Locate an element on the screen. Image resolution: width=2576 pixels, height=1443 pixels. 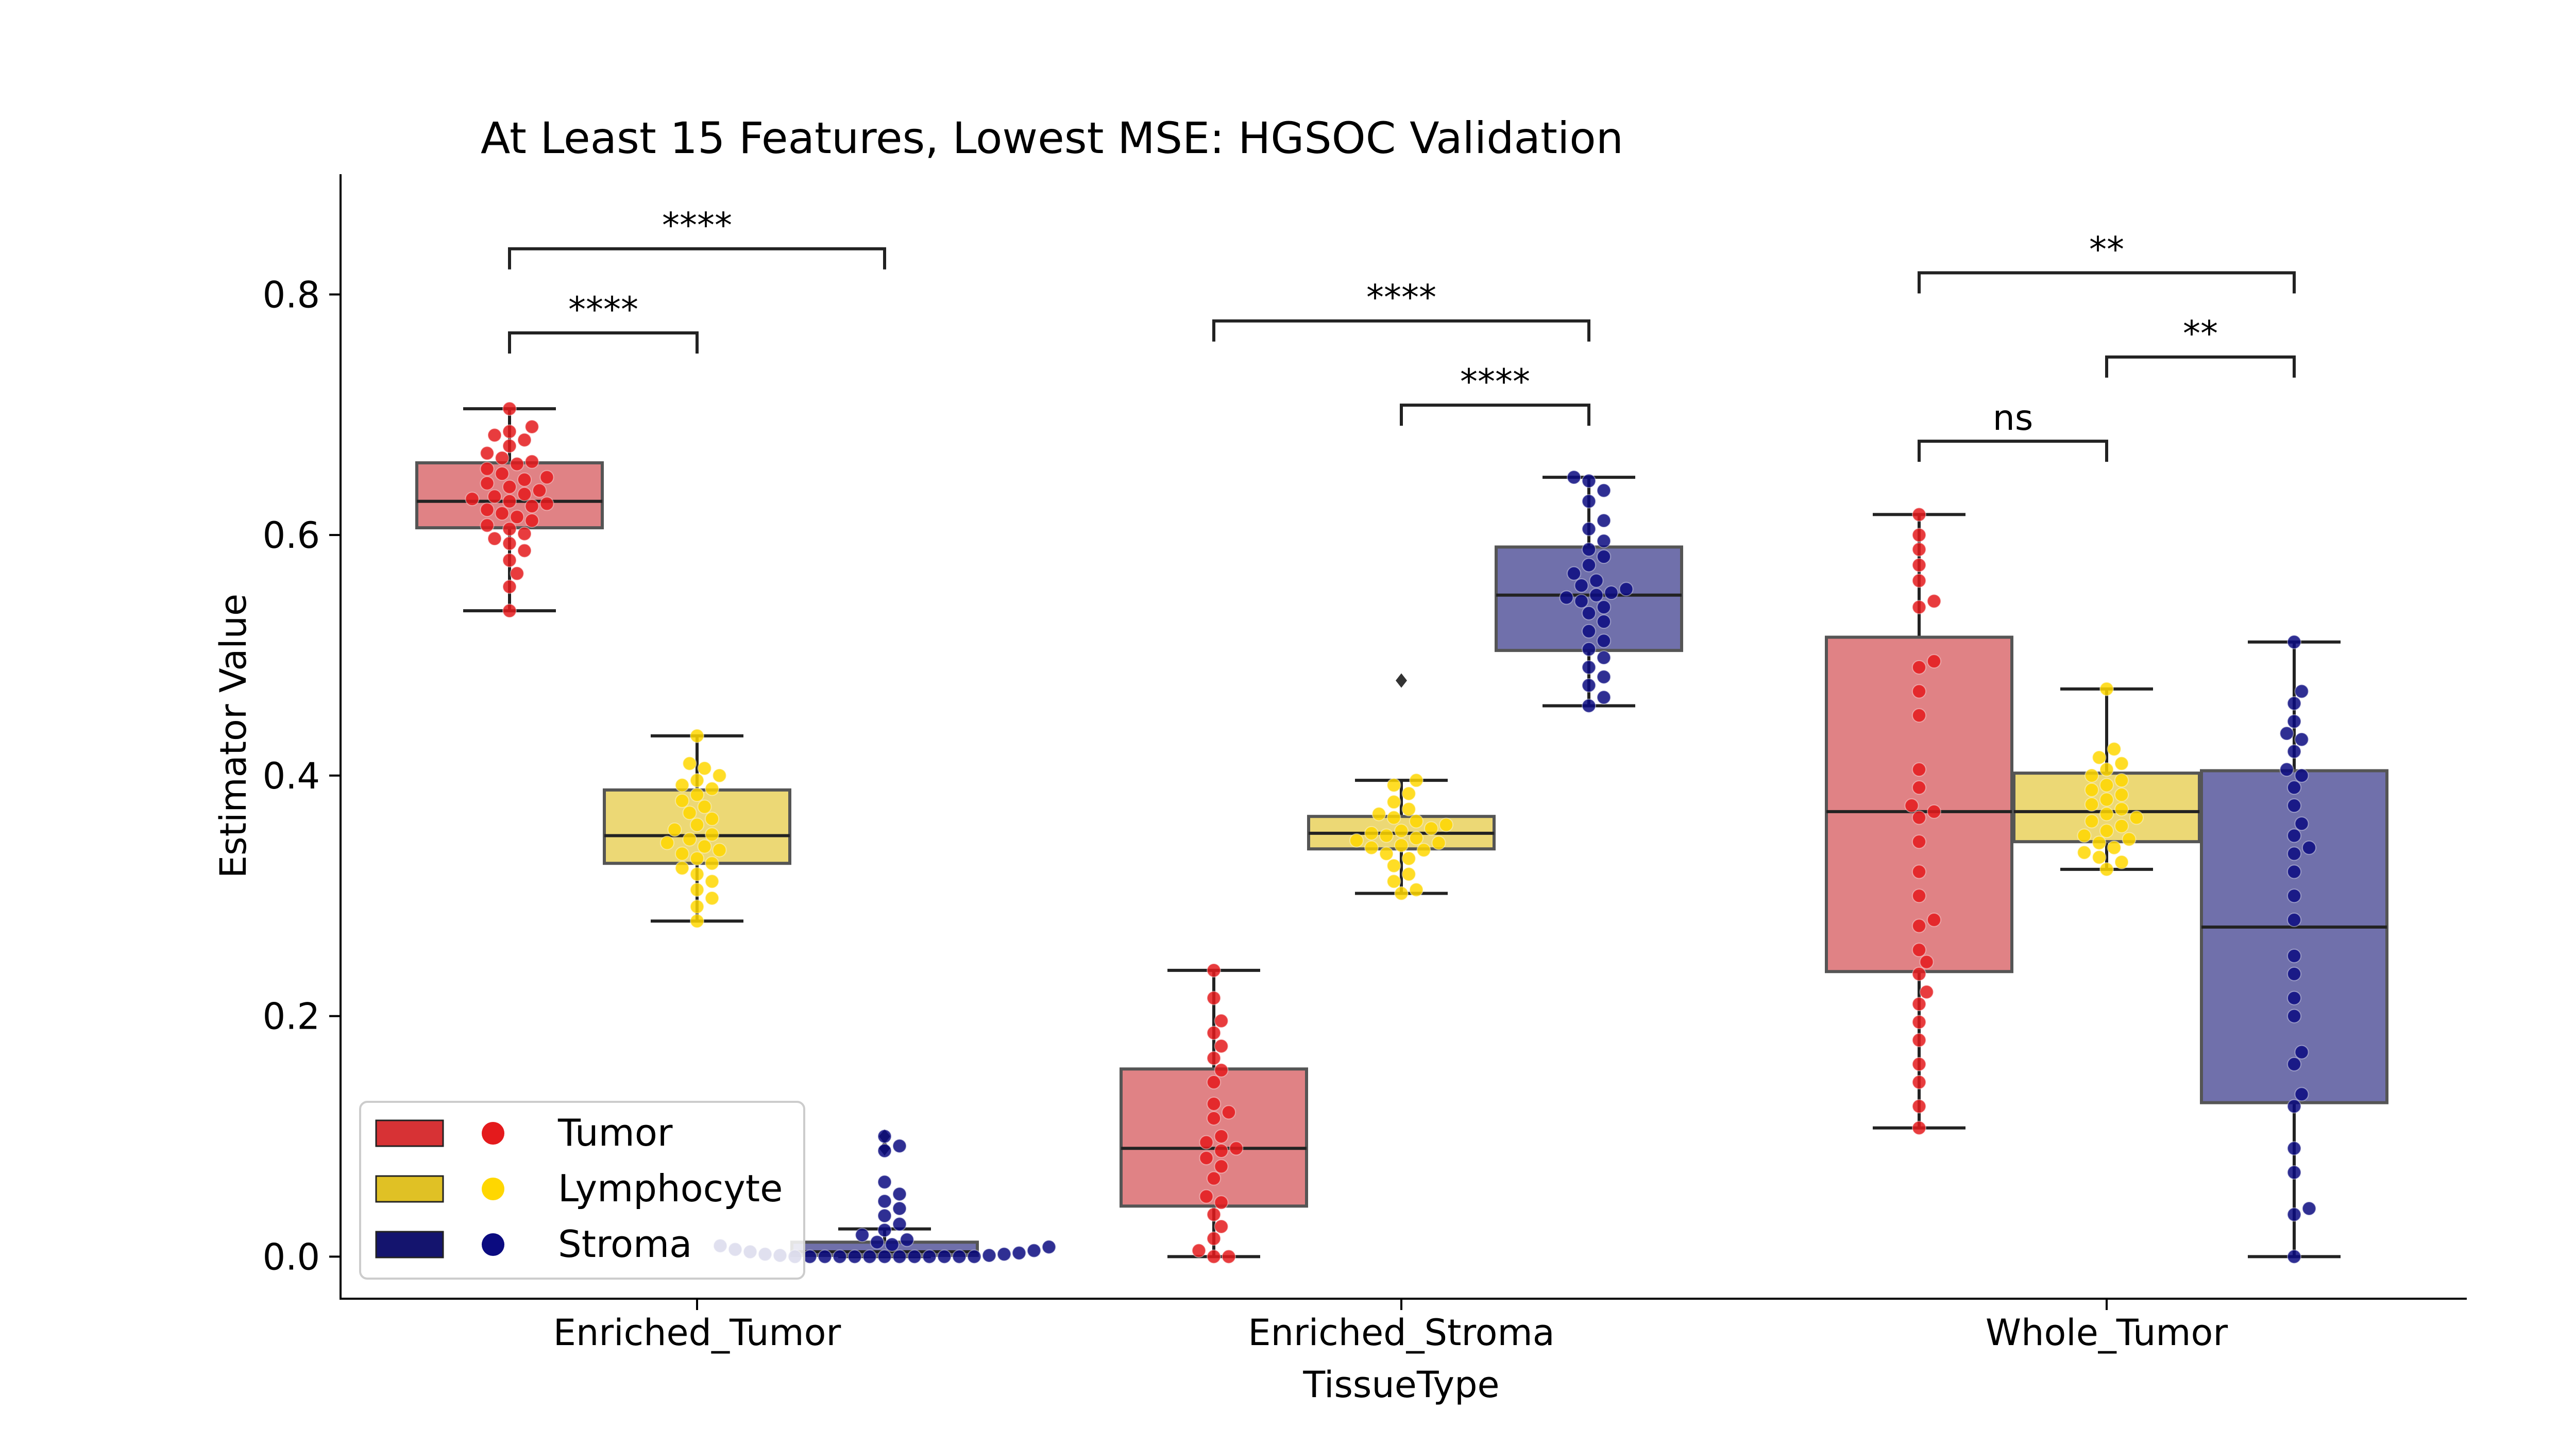
significance-bracket: ns is located at coordinates (2013, 430).